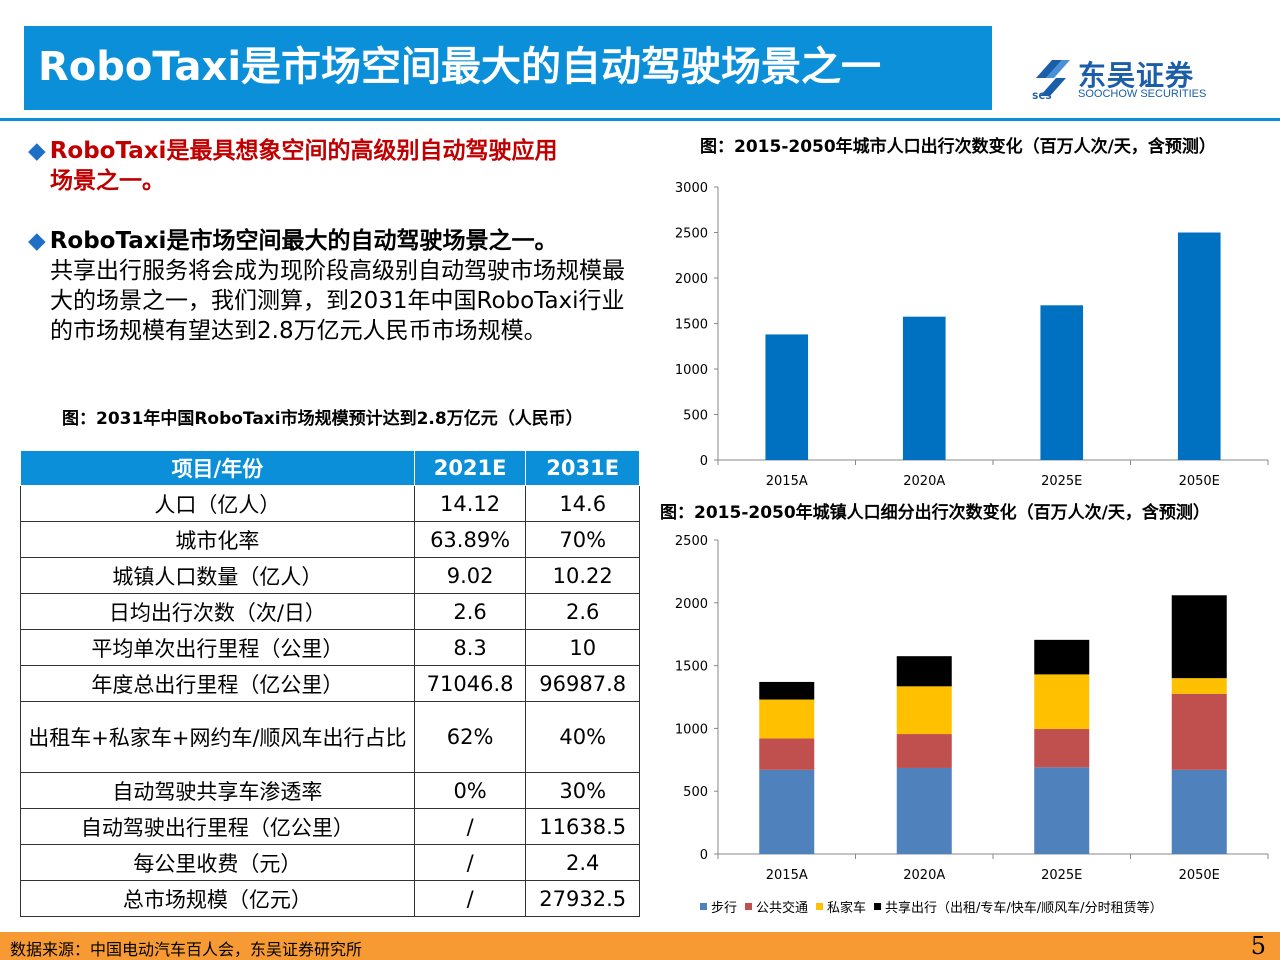 The height and width of the screenshot is (960, 1280). Describe the element at coordinates (582, 862) in the screenshot. I see `table-cell: 2.4` at that location.